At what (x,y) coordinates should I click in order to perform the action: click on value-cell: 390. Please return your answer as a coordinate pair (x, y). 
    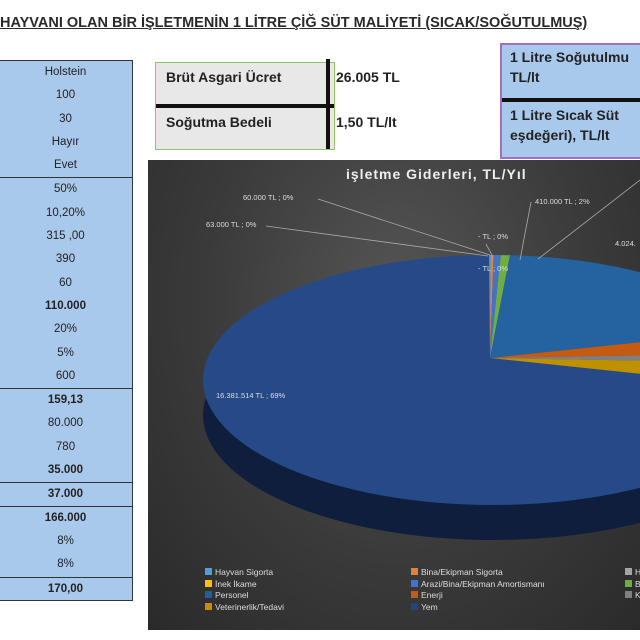
    Looking at the image, I should click on (65, 259).